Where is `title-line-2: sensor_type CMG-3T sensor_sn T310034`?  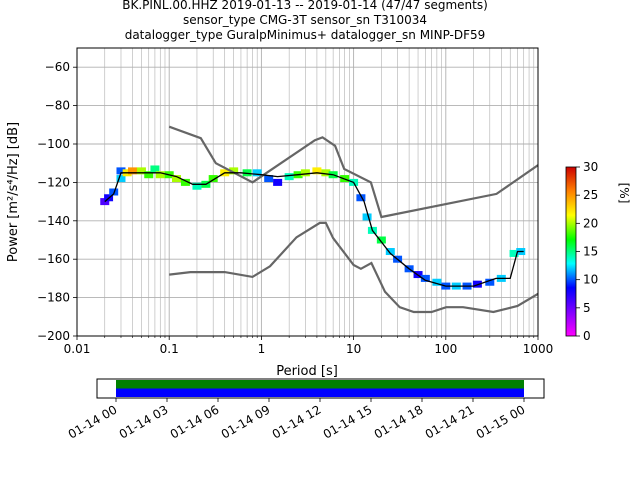 title-line-2: sensor_type CMG-3T sensor_sn T310034 is located at coordinates (305, 20).